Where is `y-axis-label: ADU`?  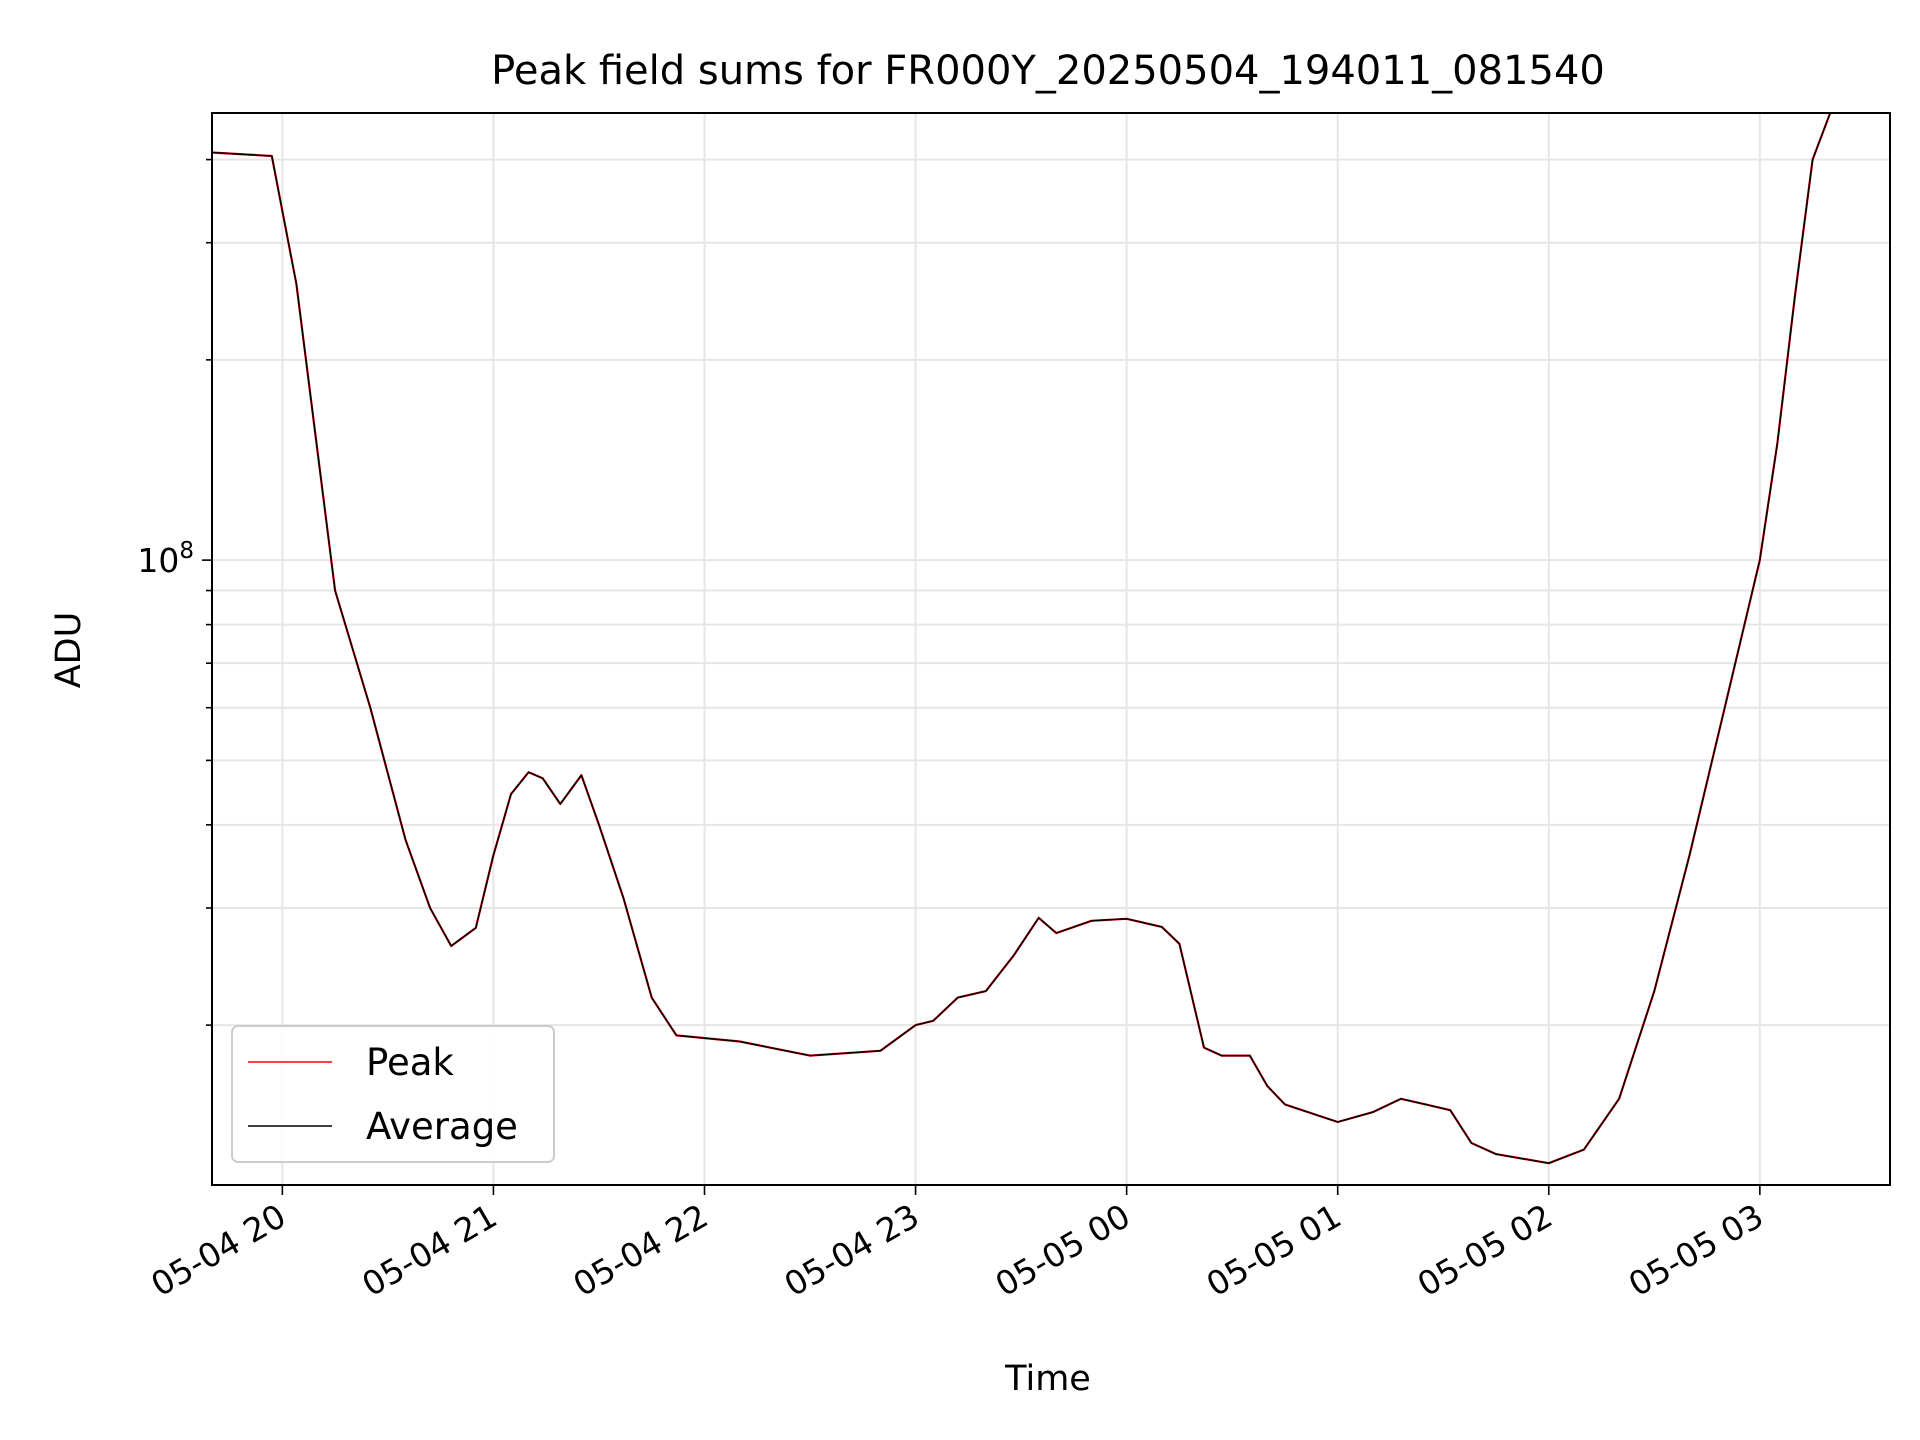
y-axis-label: ADU is located at coordinates (69, 650).